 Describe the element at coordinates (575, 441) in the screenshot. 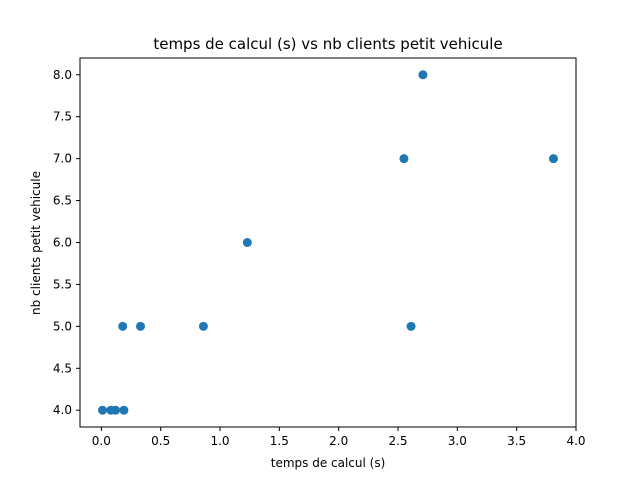

I see `x-tick-label: 4.0` at that location.